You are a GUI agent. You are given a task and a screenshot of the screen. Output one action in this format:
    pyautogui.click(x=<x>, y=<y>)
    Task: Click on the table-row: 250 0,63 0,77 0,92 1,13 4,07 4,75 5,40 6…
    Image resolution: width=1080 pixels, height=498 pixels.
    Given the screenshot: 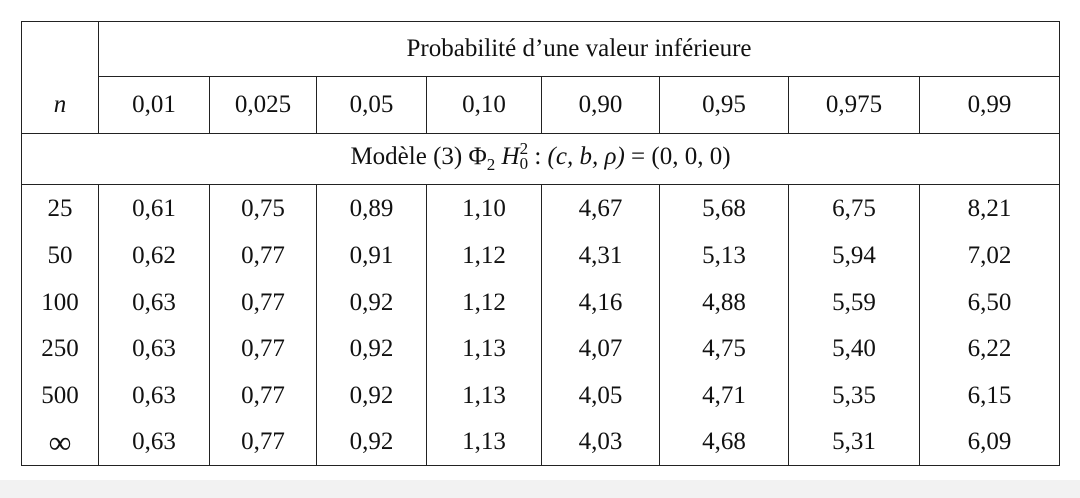 What is the action you would take?
    pyautogui.click(x=540, y=349)
    